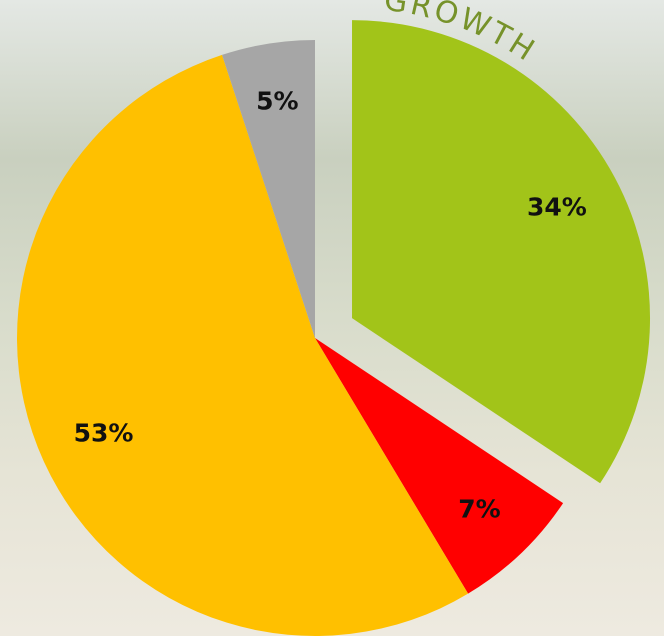 The width and height of the screenshot is (664, 636). I want to click on value-label: 53%, so click(104, 433).